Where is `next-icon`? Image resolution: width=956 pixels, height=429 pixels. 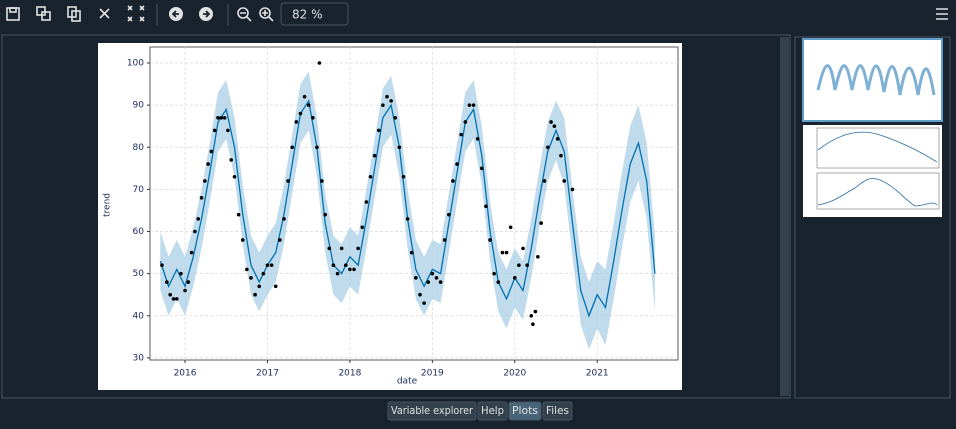 next-icon is located at coordinates (206, 14).